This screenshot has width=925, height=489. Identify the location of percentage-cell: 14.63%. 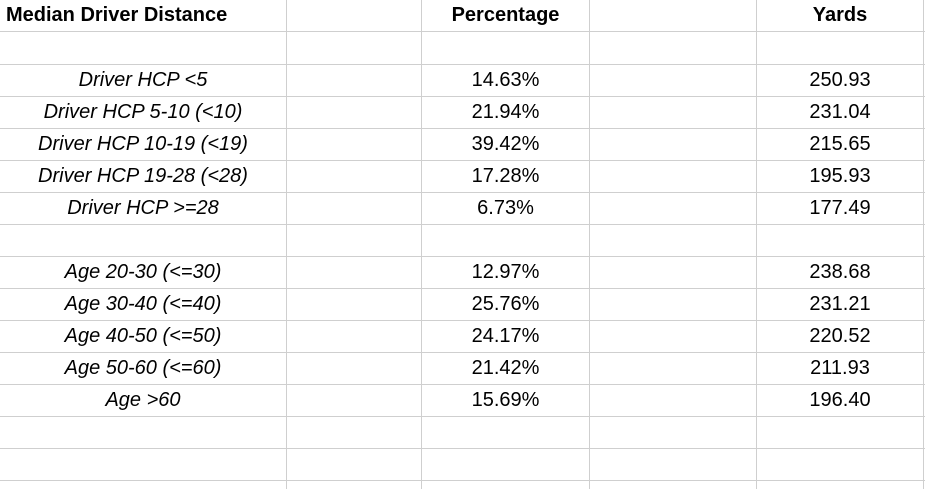
(505, 80).